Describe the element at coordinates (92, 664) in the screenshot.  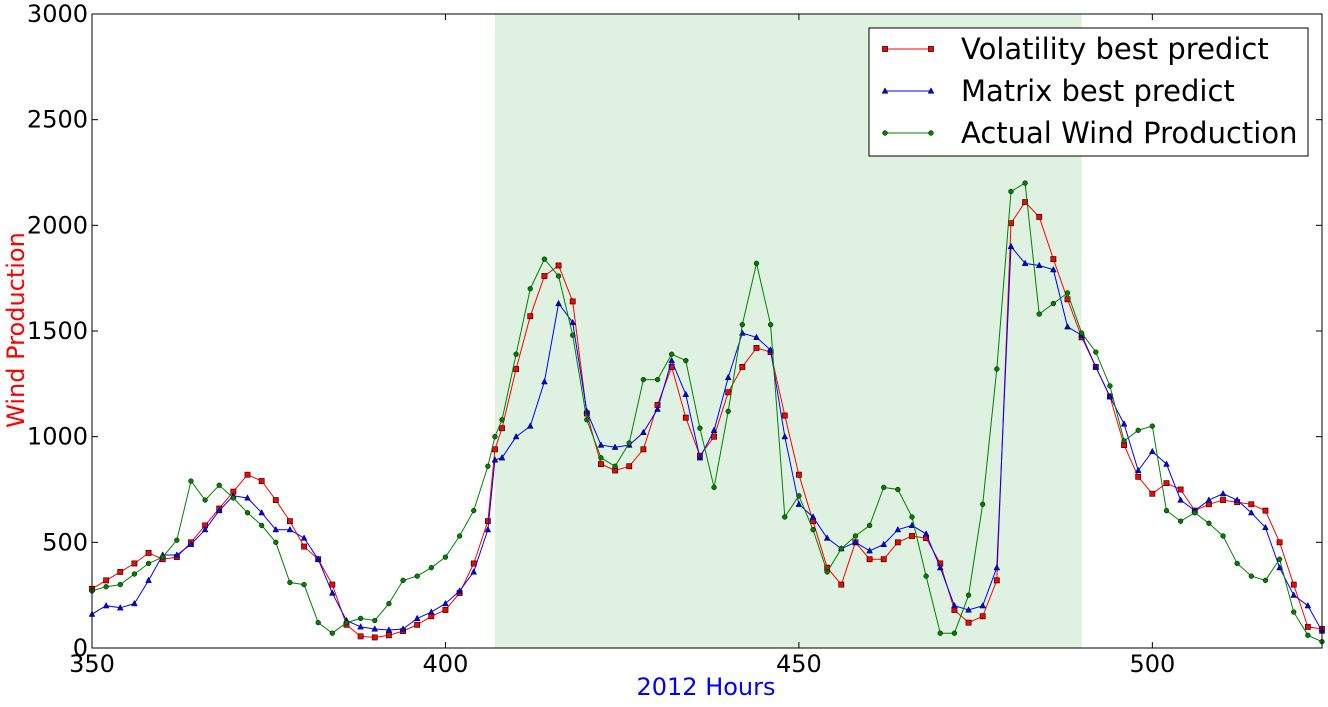
I see `x-tick-label: 350` at that location.